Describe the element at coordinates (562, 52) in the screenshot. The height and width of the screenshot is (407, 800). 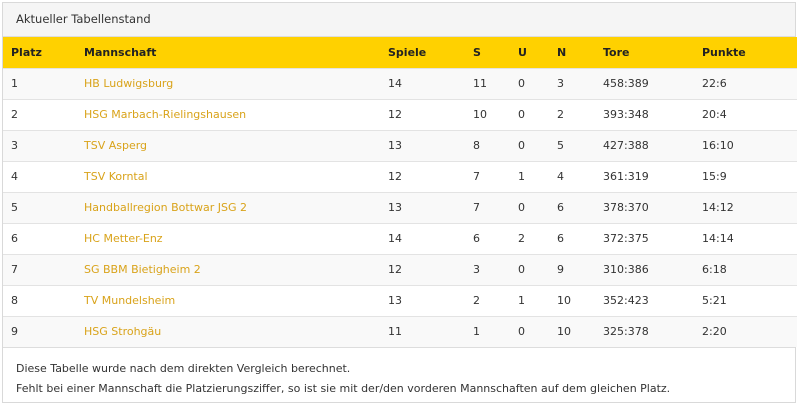
I see `header-niederlagen: N` at that location.